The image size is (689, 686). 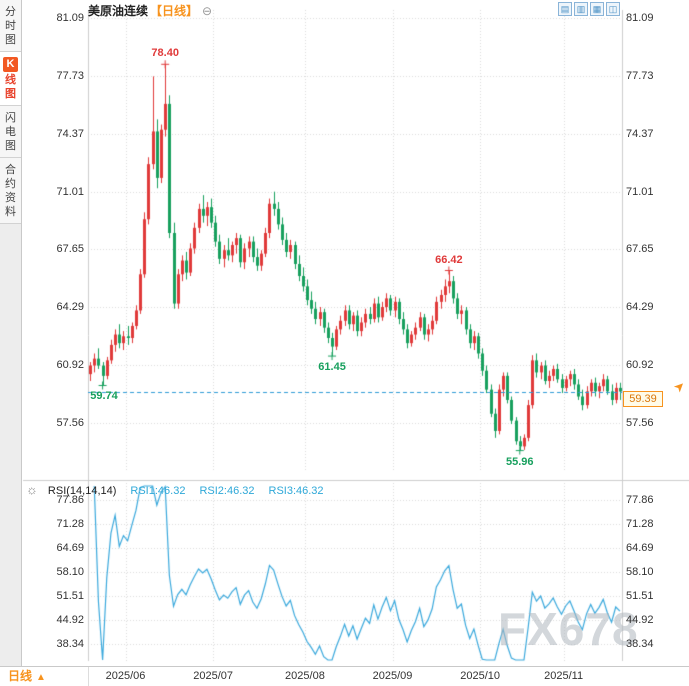 I want to click on rsi-values: RSI1:46.32 RSI2:46.32 RSI3:46.32, so click(x=219, y=491).